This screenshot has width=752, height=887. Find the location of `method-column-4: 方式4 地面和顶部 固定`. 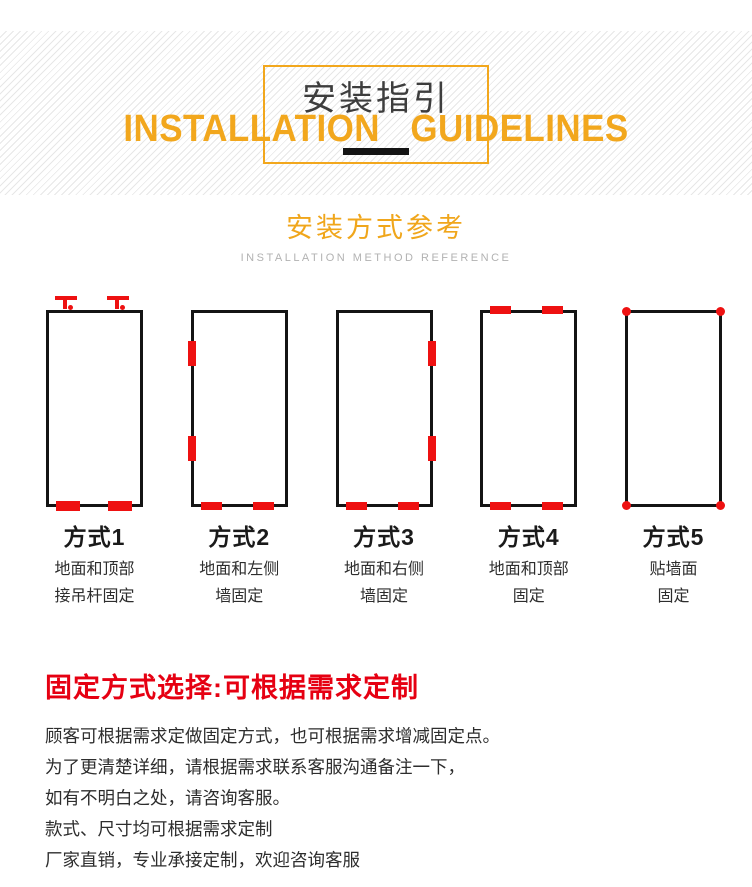

method-column-4: 方式4 地面和顶部 固定 is located at coordinates (529, 458).